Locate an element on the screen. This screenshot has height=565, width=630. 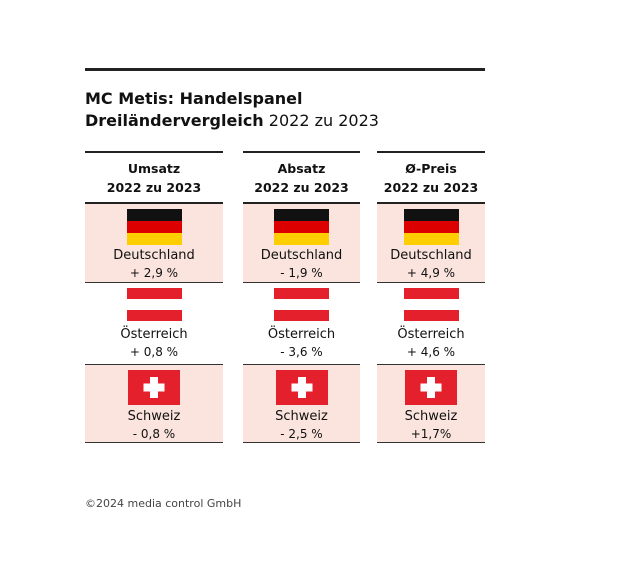
column-label: Ø-Preis is located at coordinates (431, 168).